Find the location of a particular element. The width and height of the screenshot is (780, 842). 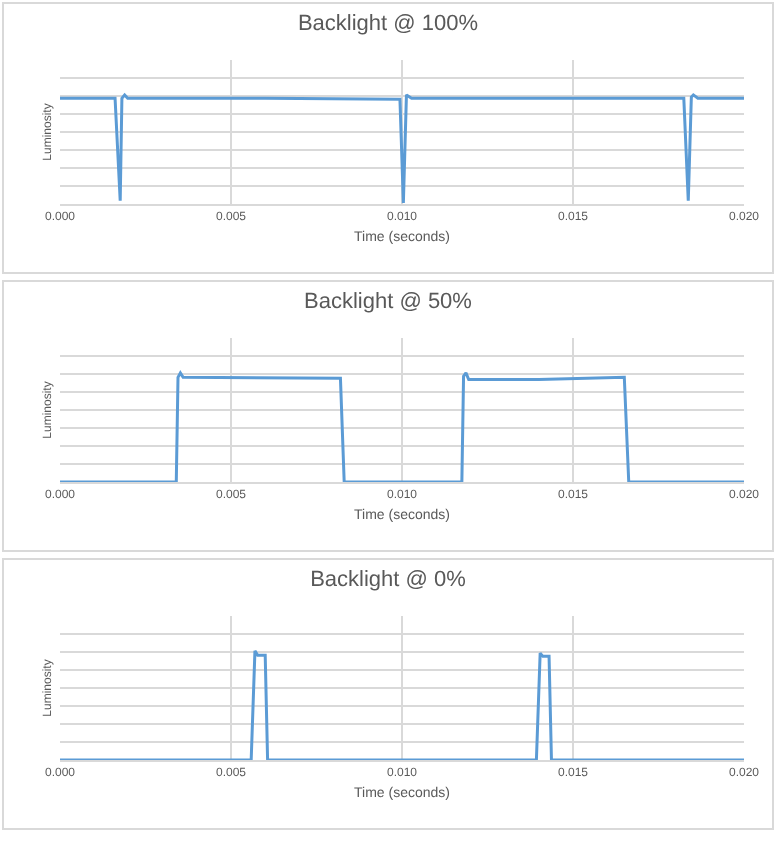

chart-title: Backlight @ 100% is located at coordinates (388, 24).